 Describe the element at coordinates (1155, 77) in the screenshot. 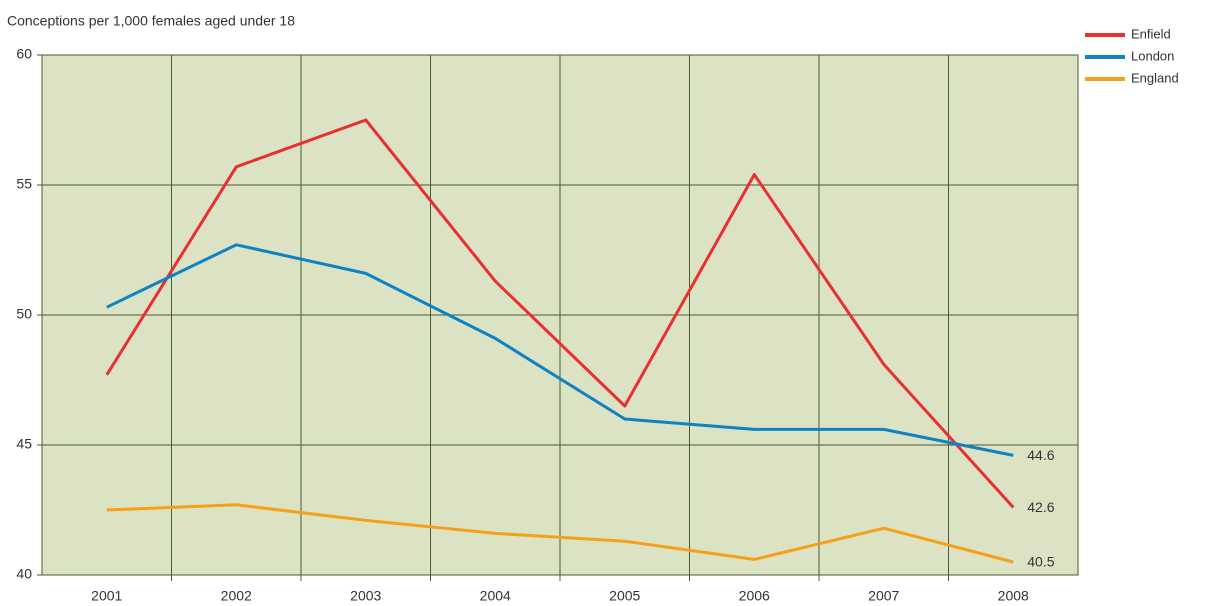

I see `legend-label: England` at that location.